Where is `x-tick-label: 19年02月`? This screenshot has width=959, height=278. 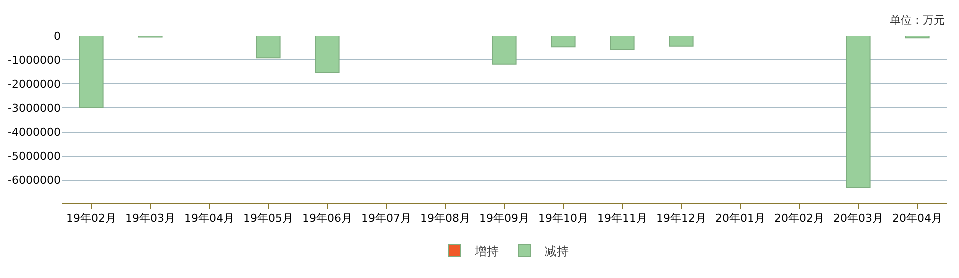 x-tick-label: 19年02月 is located at coordinates (91, 219).